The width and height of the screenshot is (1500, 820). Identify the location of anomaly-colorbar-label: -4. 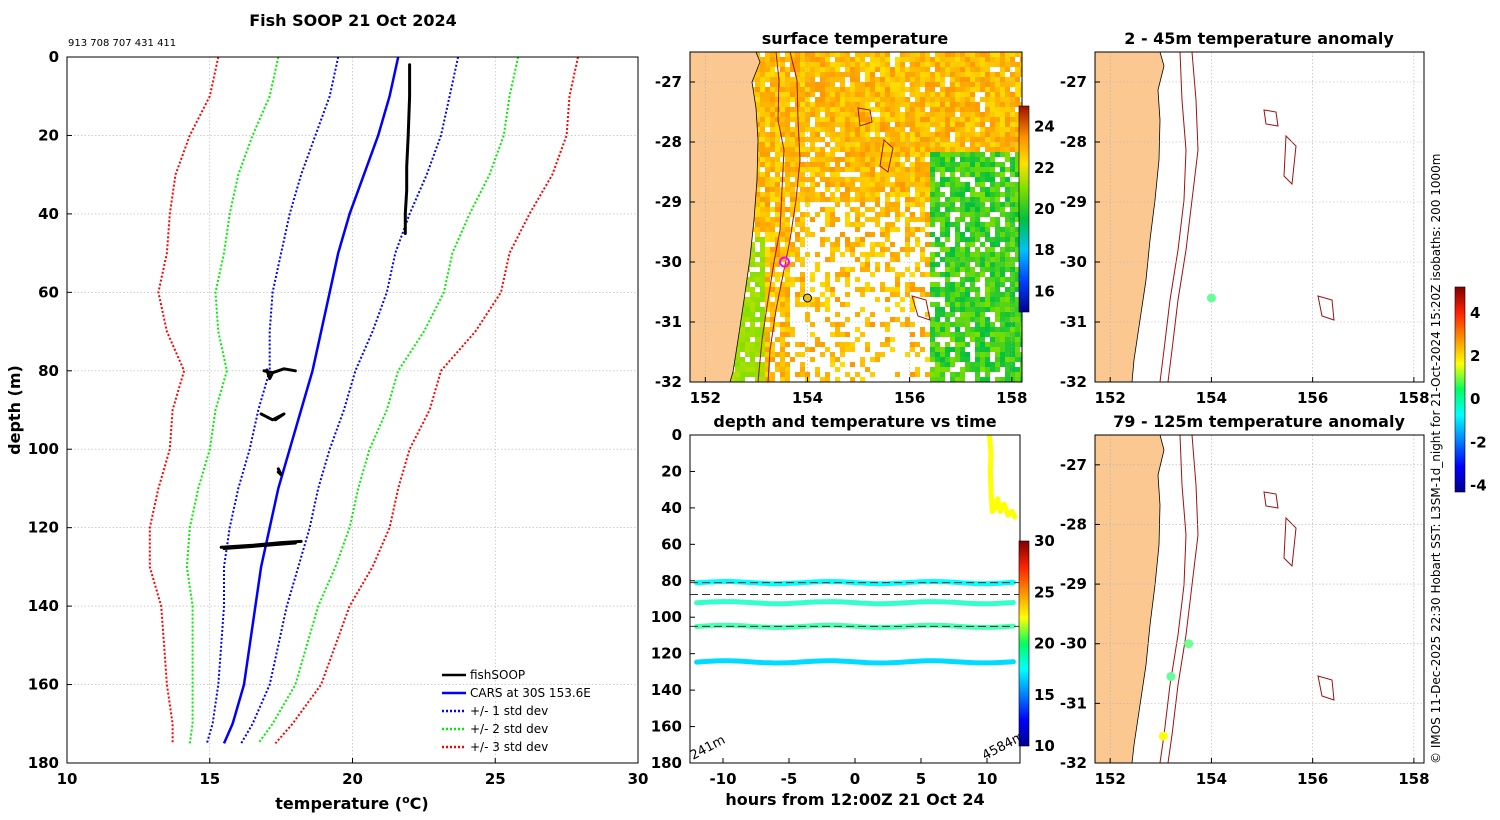
(1478, 486).